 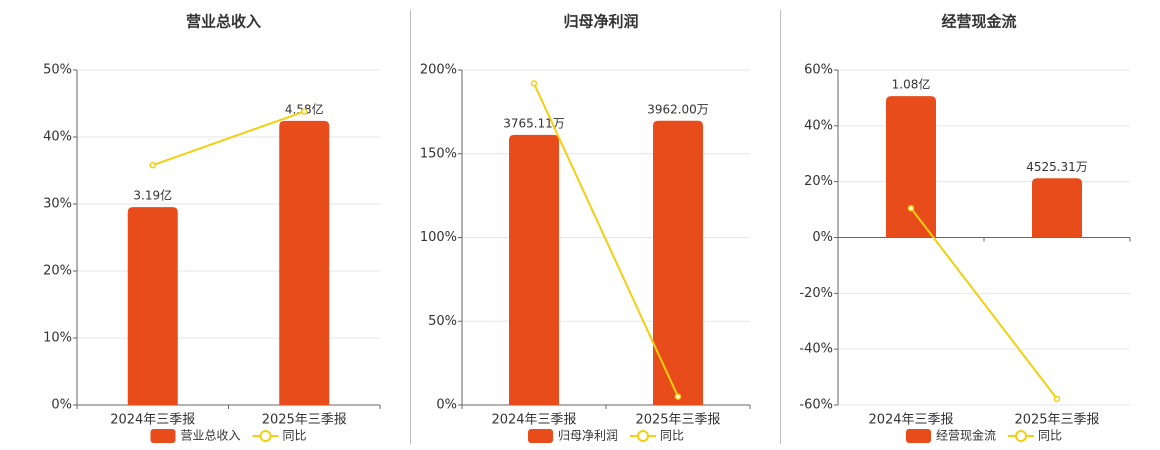 What do you see at coordinates (911, 84) in the screenshot?
I see `bar-label: 1.08亿` at bounding box center [911, 84].